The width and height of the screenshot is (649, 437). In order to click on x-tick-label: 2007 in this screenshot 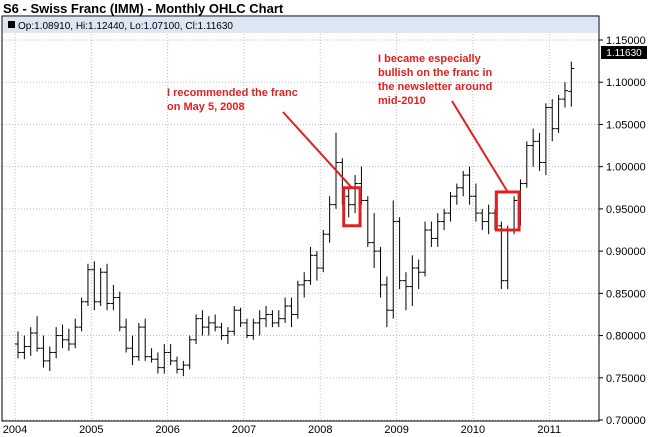, I will do `click(244, 430)`.